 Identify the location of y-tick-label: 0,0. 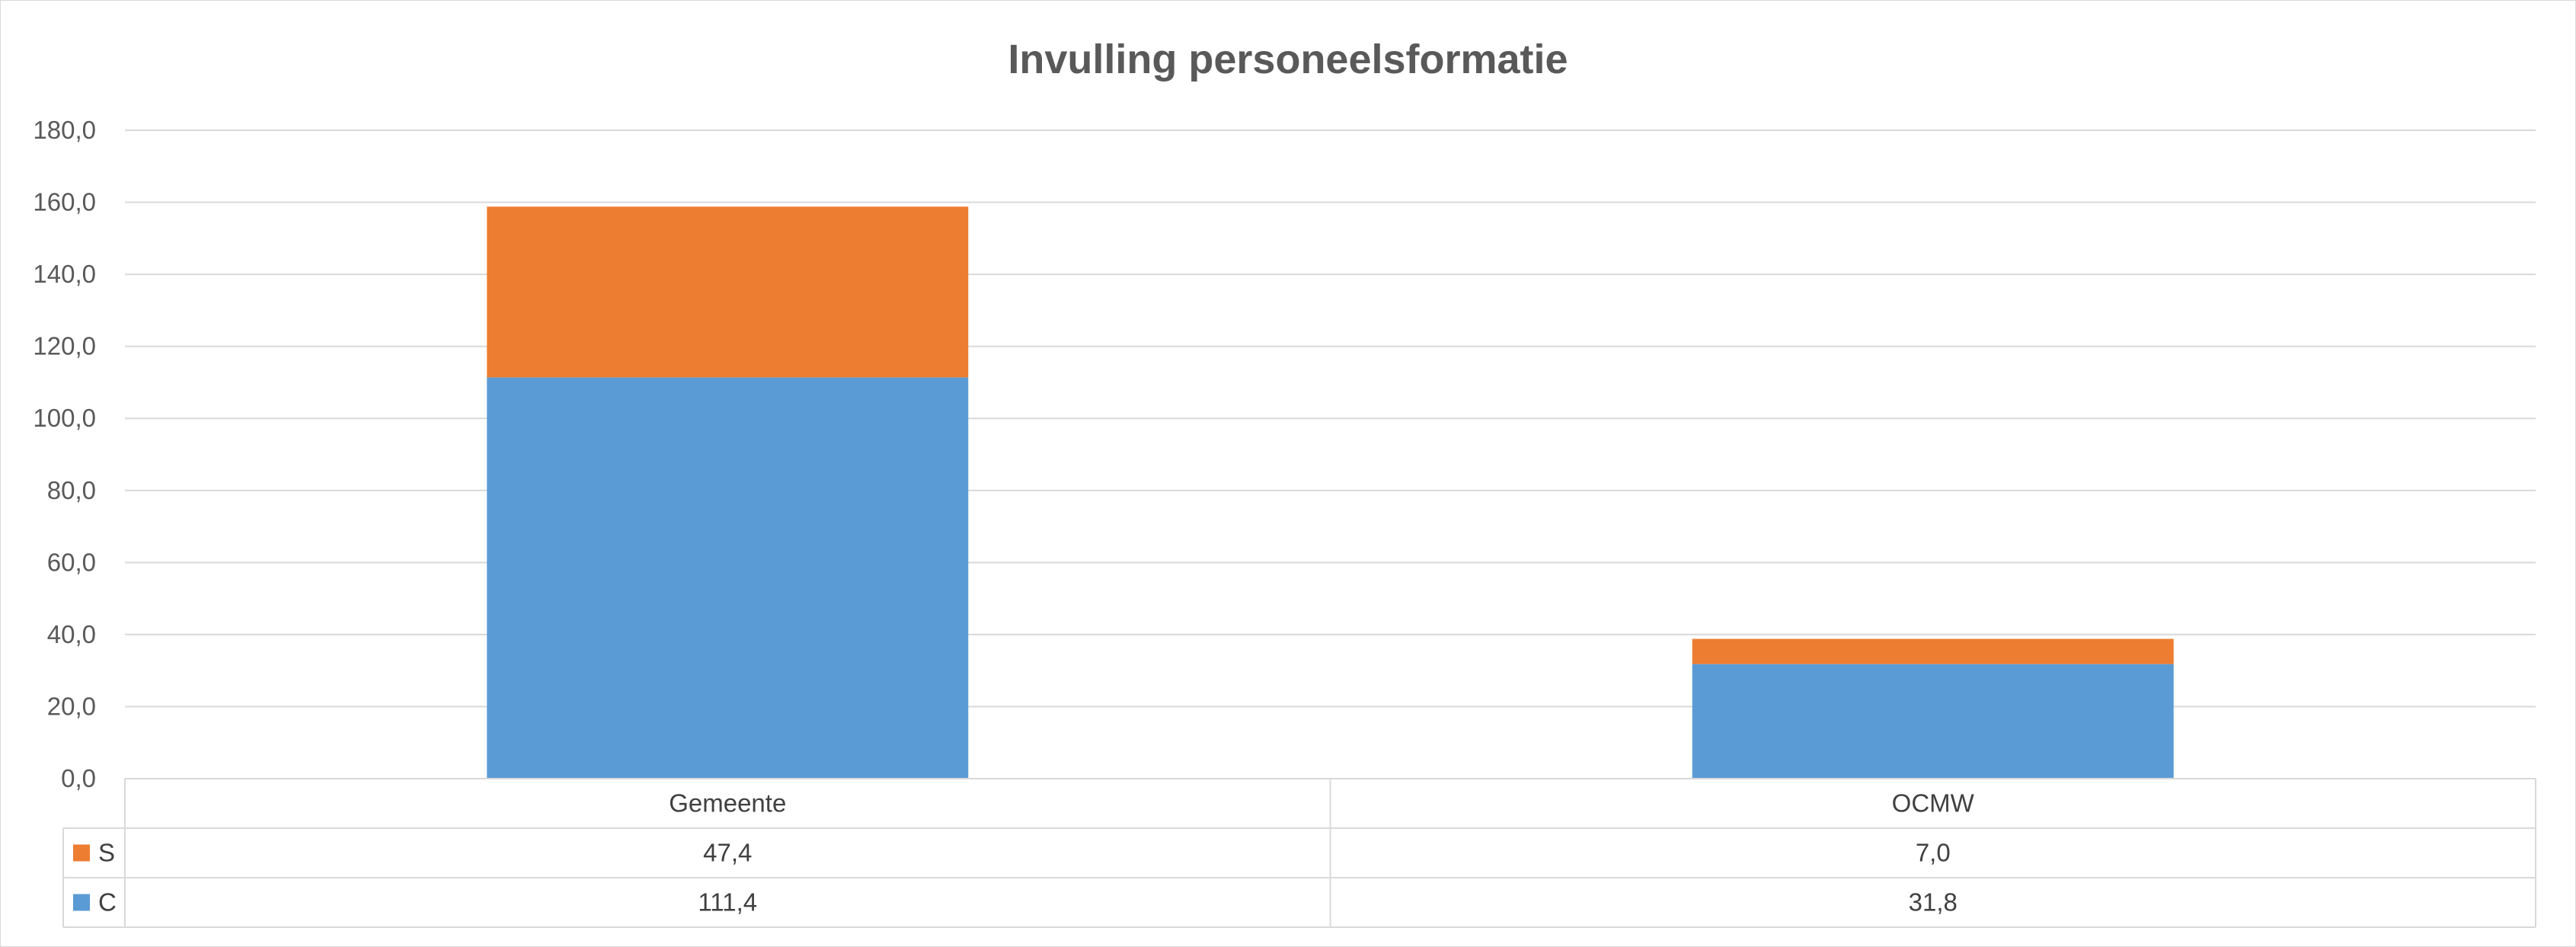
(78, 778).